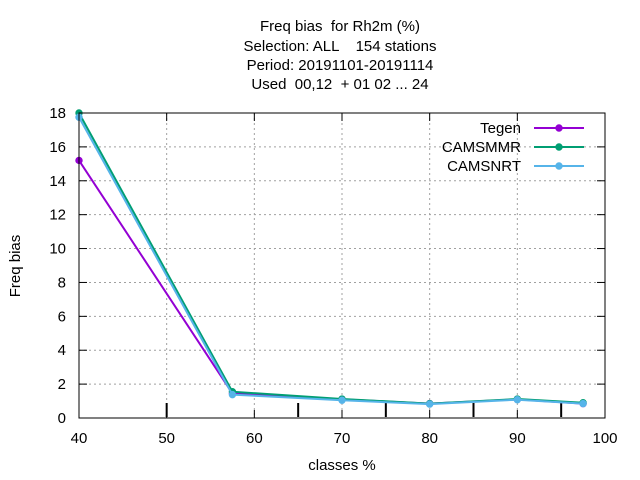  Describe the element at coordinates (429, 438) in the screenshot. I see `x-tick-label: 80` at that location.